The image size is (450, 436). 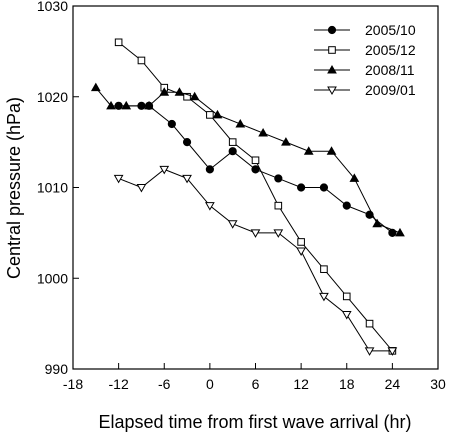 What do you see at coordinates (347, 384) in the screenshot?
I see `x-tick-label: 18` at bounding box center [347, 384].